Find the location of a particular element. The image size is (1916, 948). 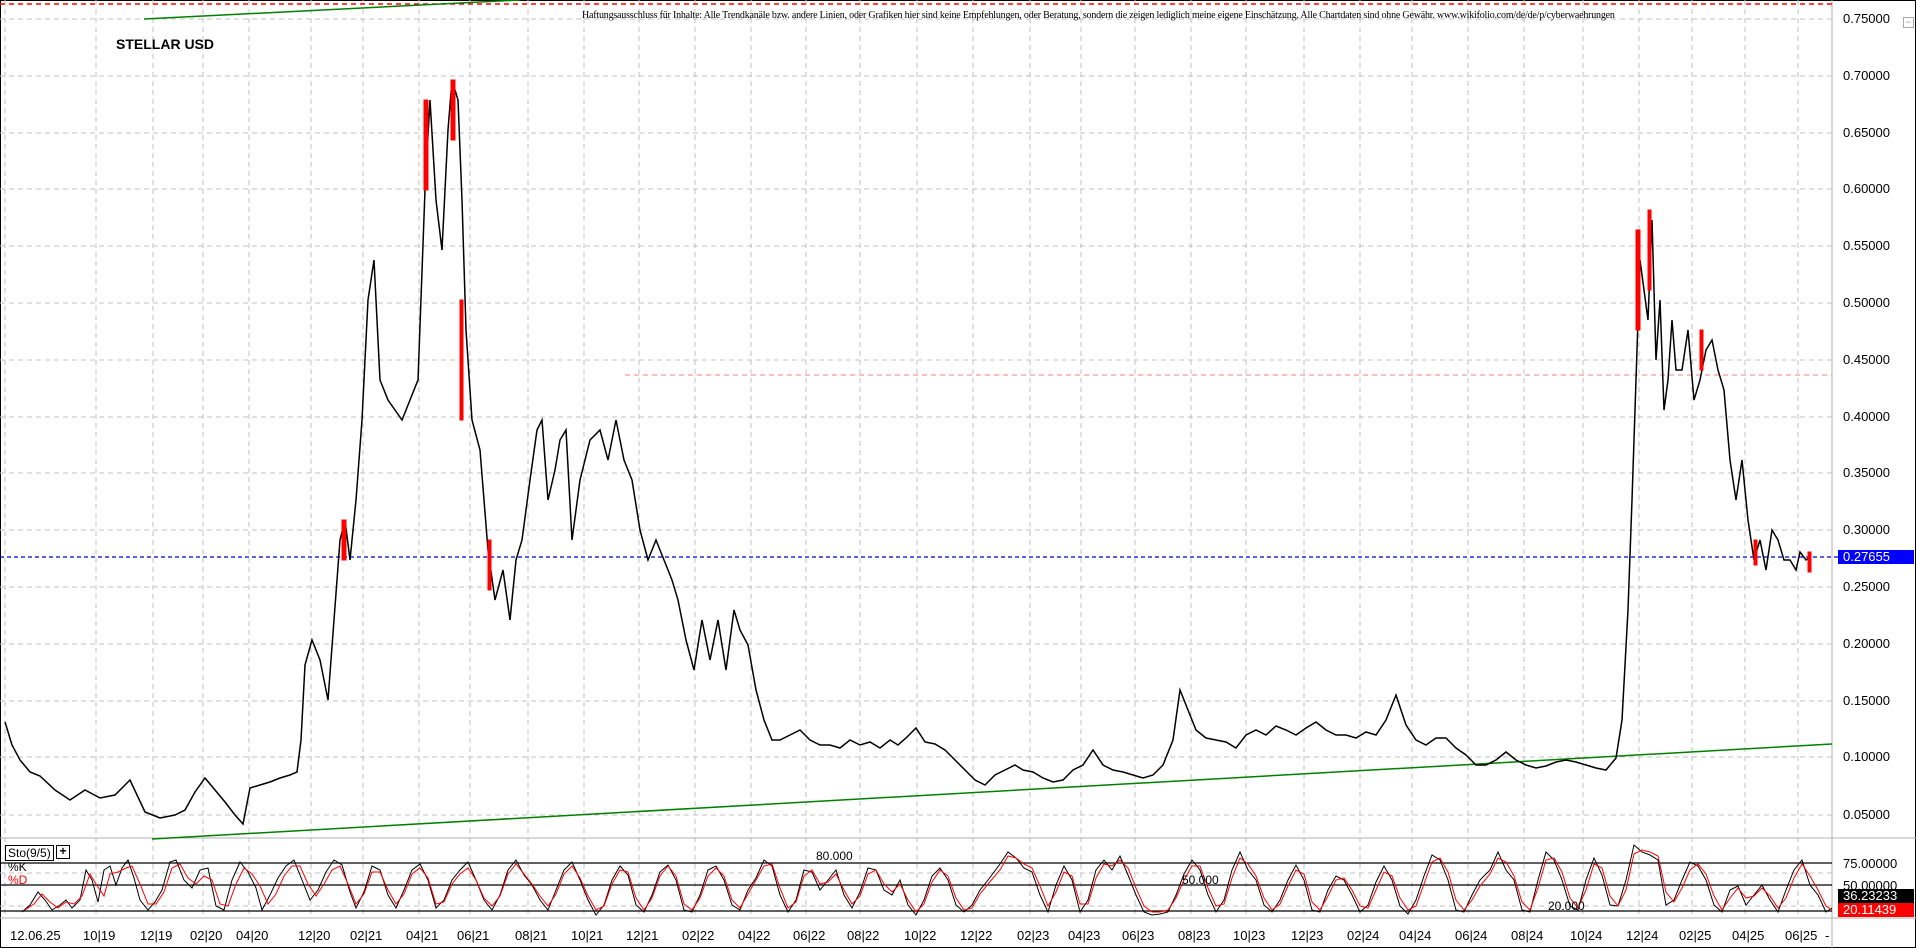

x-tick: 12|20 is located at coordinates (314, 935).